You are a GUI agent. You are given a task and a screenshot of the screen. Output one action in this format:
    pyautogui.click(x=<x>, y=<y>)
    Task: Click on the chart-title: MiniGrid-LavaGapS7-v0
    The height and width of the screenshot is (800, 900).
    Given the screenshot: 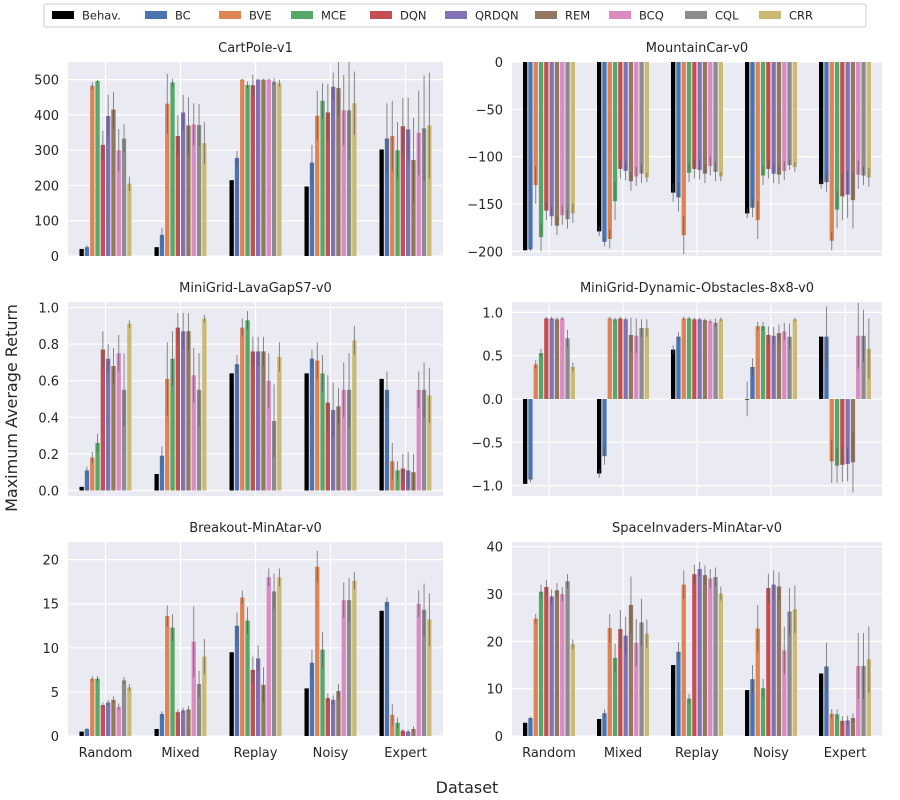 What is the action you would take?
    pyautogui.click(x=255, y=288)
    